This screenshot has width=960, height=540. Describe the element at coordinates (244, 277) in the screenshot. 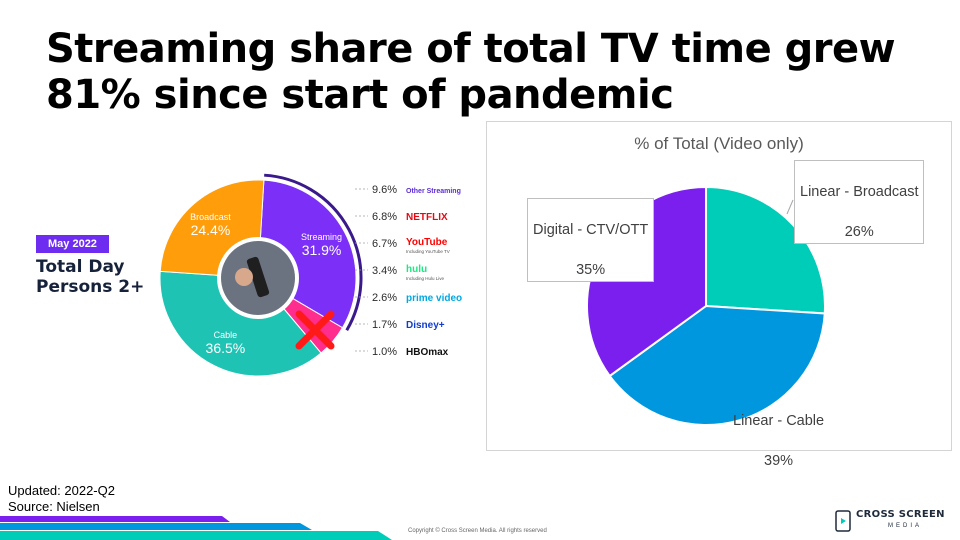

I see `hand-shape` at that location.